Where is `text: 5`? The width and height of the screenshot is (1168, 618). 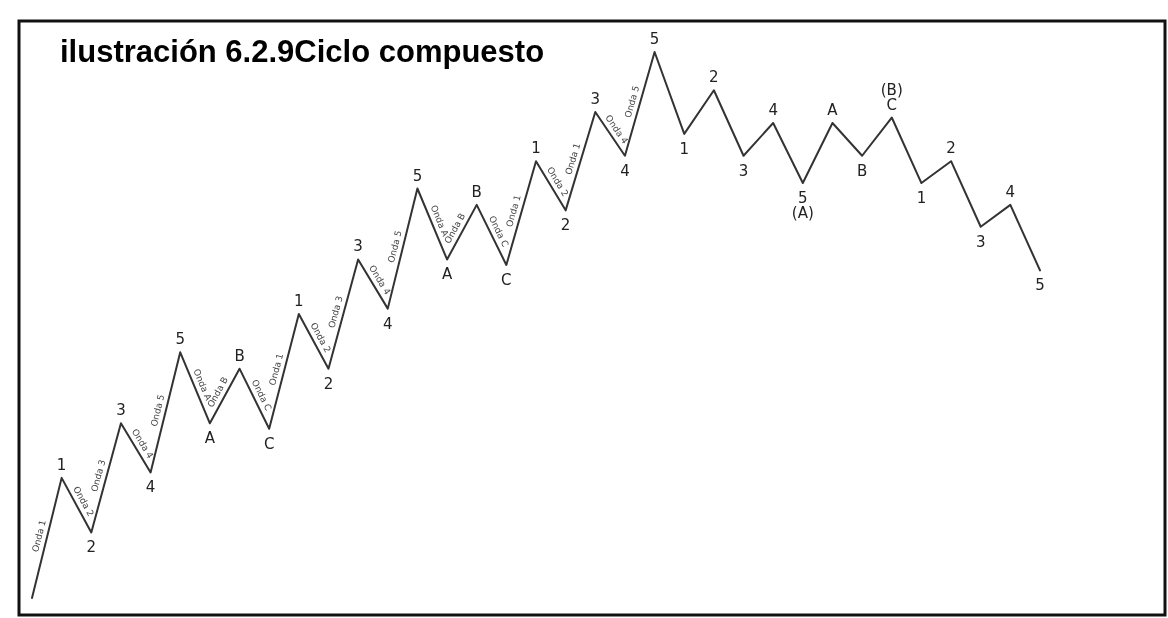
text: 5 is located at coordinates (654, 39).